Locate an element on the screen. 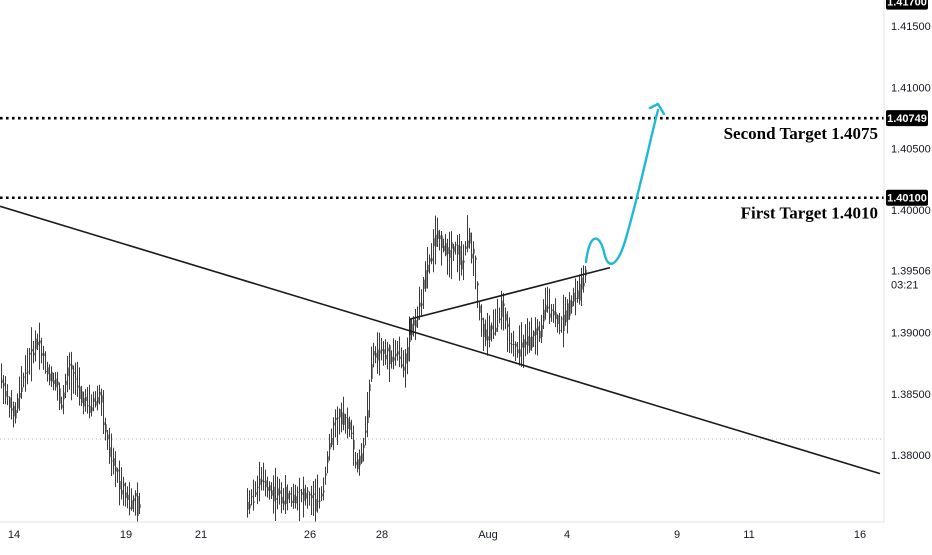 Image resolution: width=932 pixels, height=555 pixels. wedge-trendline is located at coordinates (510, 293).